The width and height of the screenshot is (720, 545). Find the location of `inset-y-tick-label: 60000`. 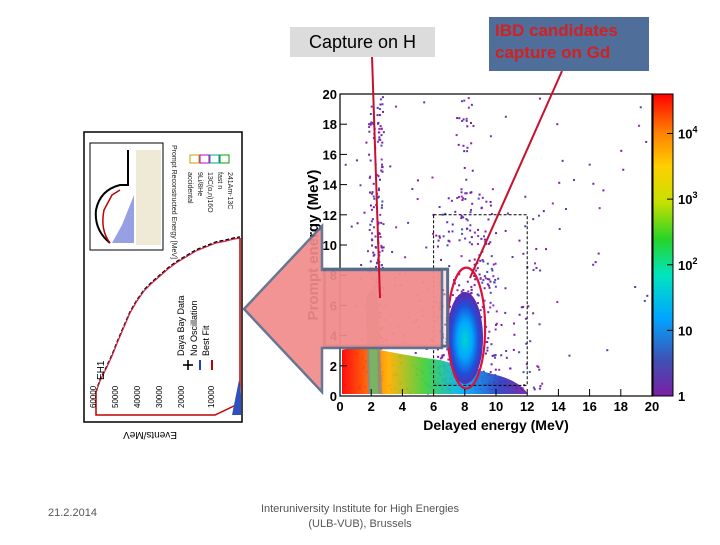

inset-y-tick-label: 60000 is located at coordinates (93, 396).